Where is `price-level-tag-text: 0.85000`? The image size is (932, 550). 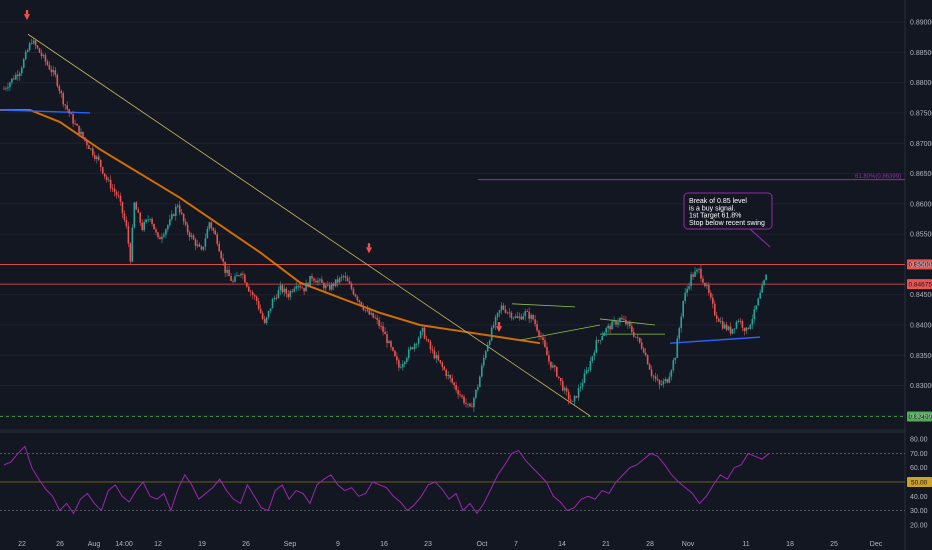 price-level-tag-text: 0.85000 is located at coordinates (920, 265).